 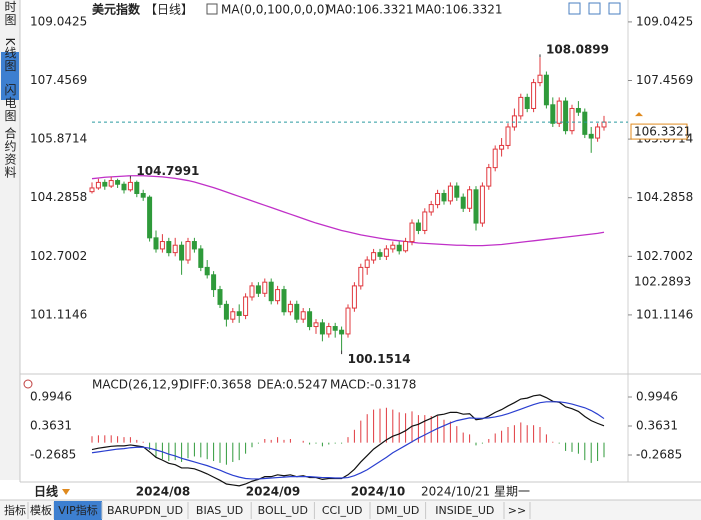 What do you see at coordinates (379, 359) in the screenshot?
I see `extreme-label: 100.1514` at bounding box center [379, 359].